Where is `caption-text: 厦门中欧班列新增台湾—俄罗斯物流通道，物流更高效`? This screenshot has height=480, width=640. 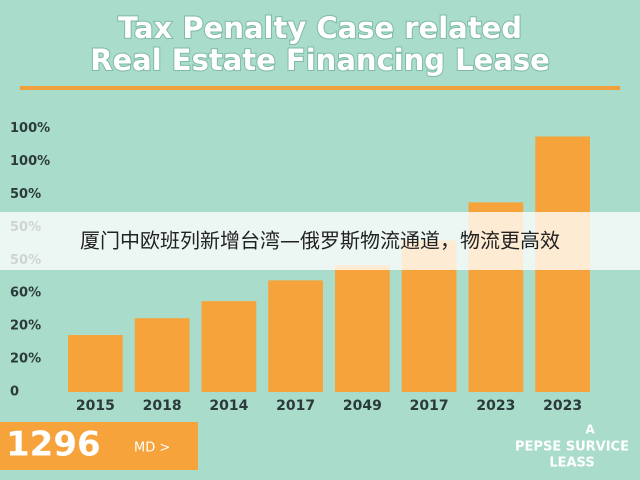 caption-text: 厦门中欧班列新增台湾—俄罗斯物流通道，物流更高效 is located at coordinates (320, 241).